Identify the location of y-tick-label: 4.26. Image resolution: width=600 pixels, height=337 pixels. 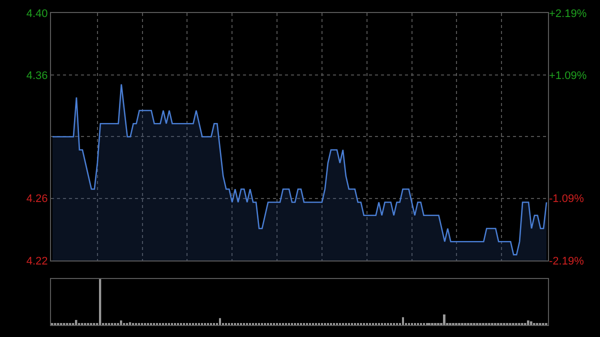
(37, 199).